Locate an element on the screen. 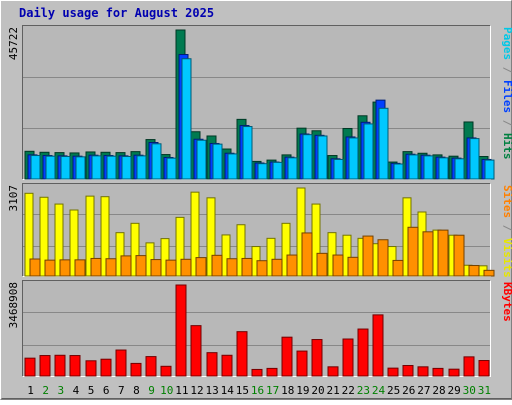 This screenshot has height=405, width=512. x-tick-label-13: 13 is located at coordinates (211, 390).